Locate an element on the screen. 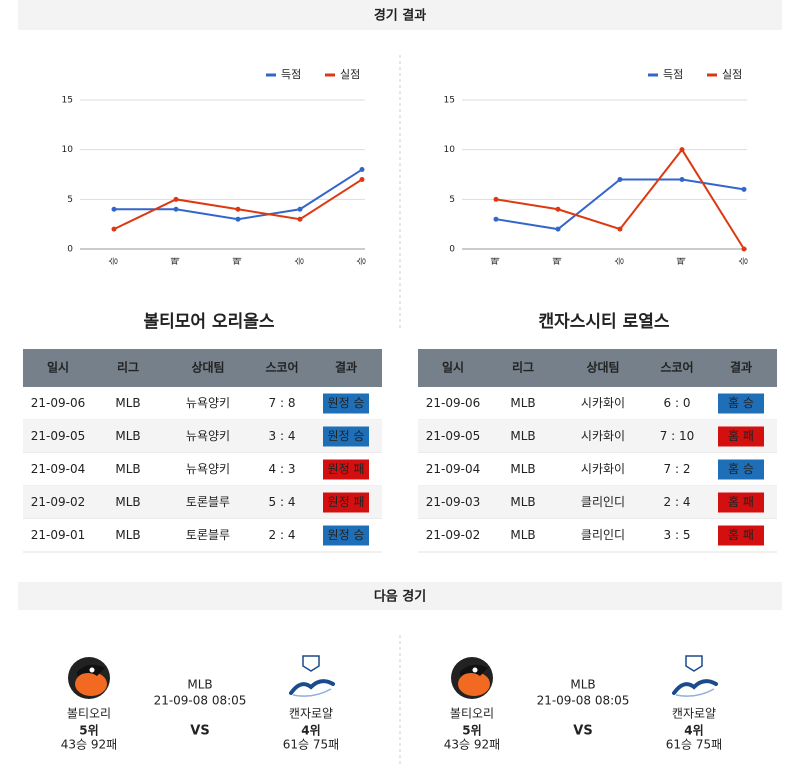 Image resolution: width=795 pixels, height=777 pixels. cell: 4 : 3 is located at coordinates (282, 469).